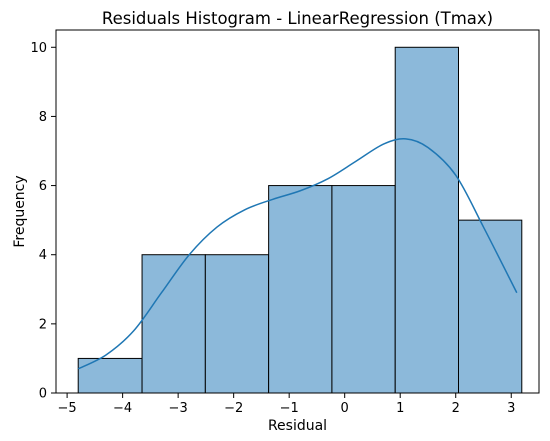  I want to click on y-tick-label: 8, so click(43, 117).